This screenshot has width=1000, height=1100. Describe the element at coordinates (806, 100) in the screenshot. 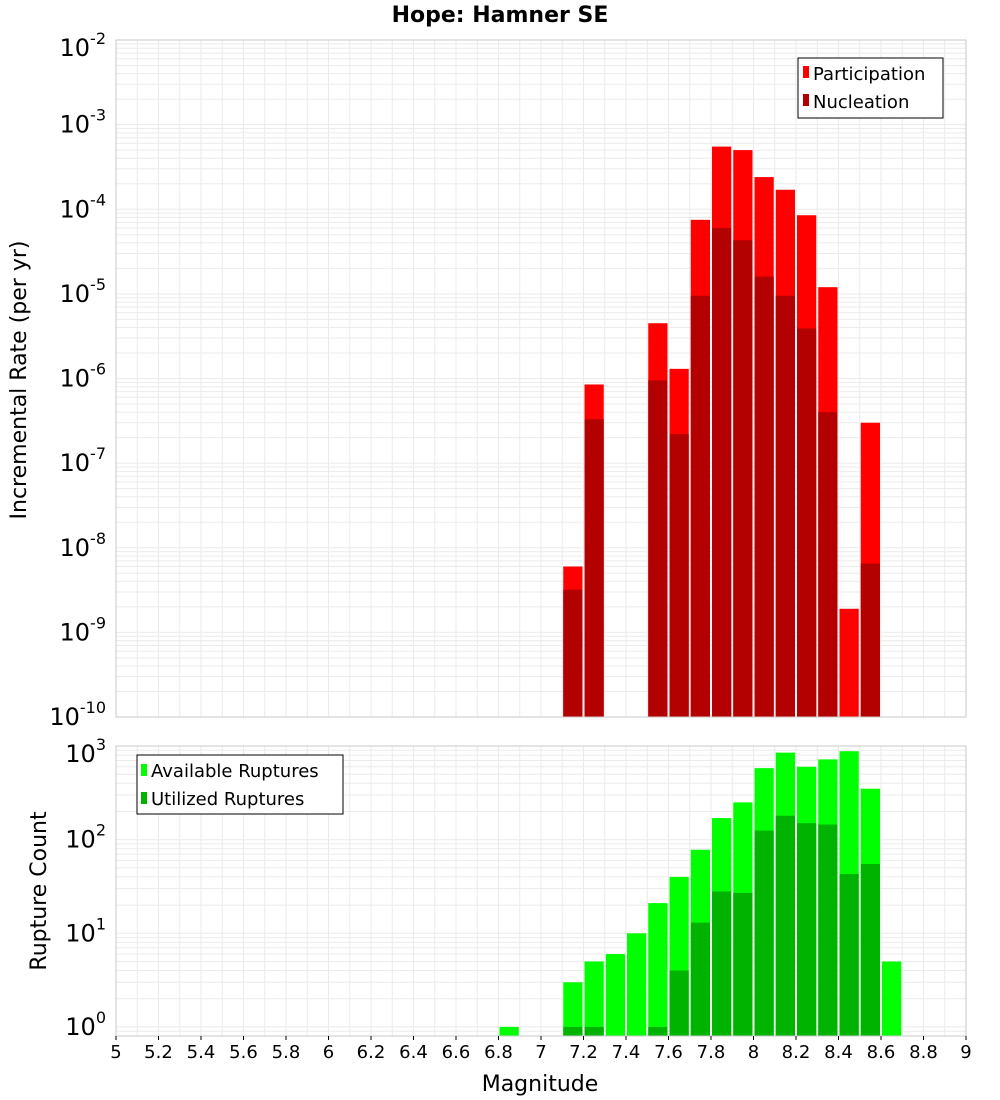

I see `legend-swatch-nucleation` at that location.